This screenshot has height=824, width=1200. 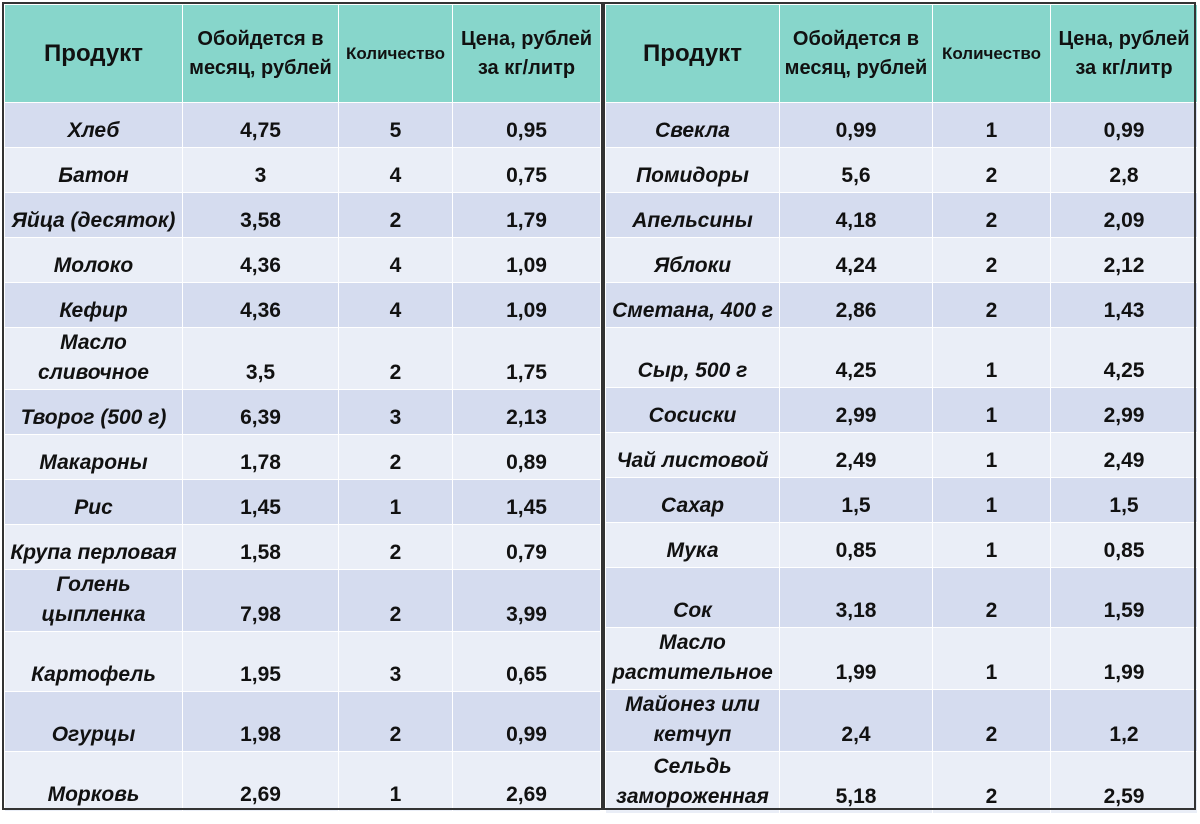 What do you see at coordinates (93, 457) in the screenshot?
I see `product-name: Макароны` at bounding box center [93, 457].